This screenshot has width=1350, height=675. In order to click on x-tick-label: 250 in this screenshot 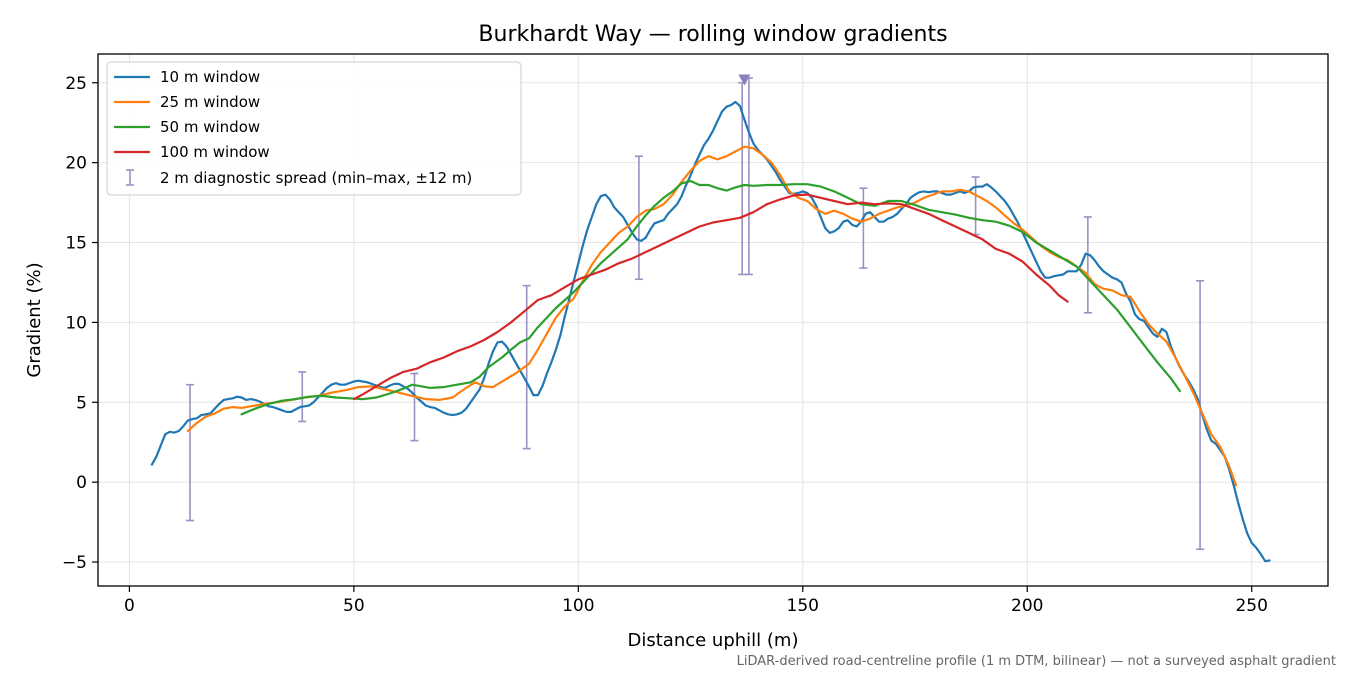, I will do `click(1251, 606)`.